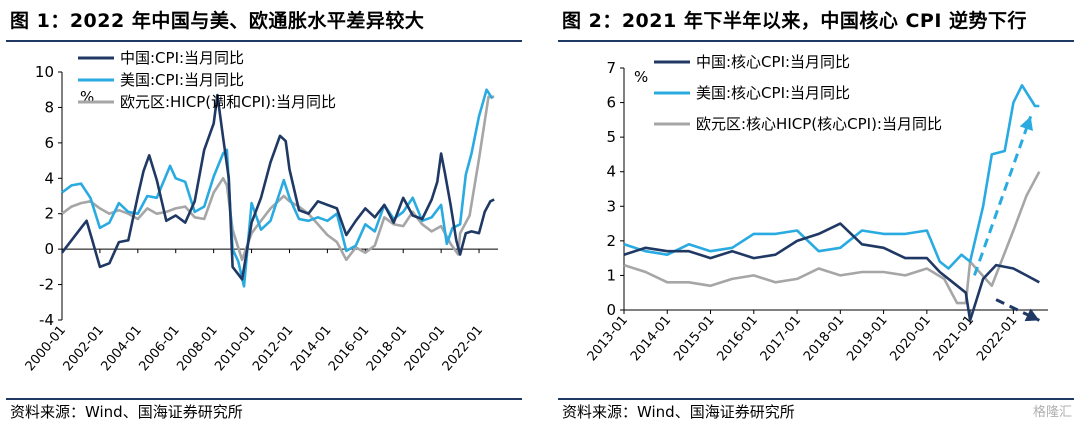 The image size is (1080, 424). I want to click on legend-label: 中国:CPI:当月同比, so click(182, 58).